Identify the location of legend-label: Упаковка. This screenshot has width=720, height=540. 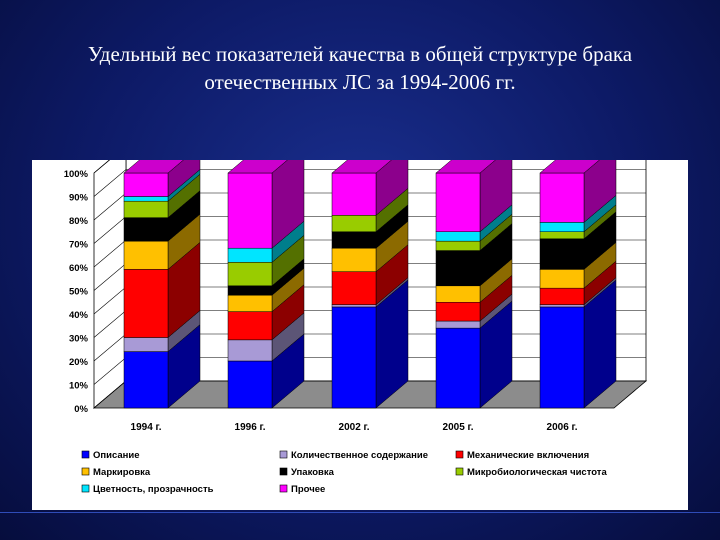
(313, 472).